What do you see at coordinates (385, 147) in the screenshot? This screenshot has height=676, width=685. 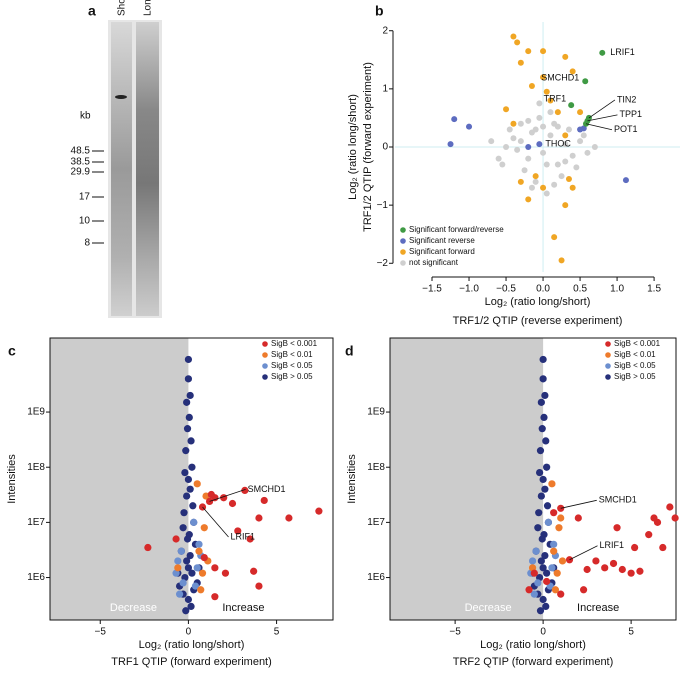 I see `y-tick-label: 0` at bounding box center [385, 147].